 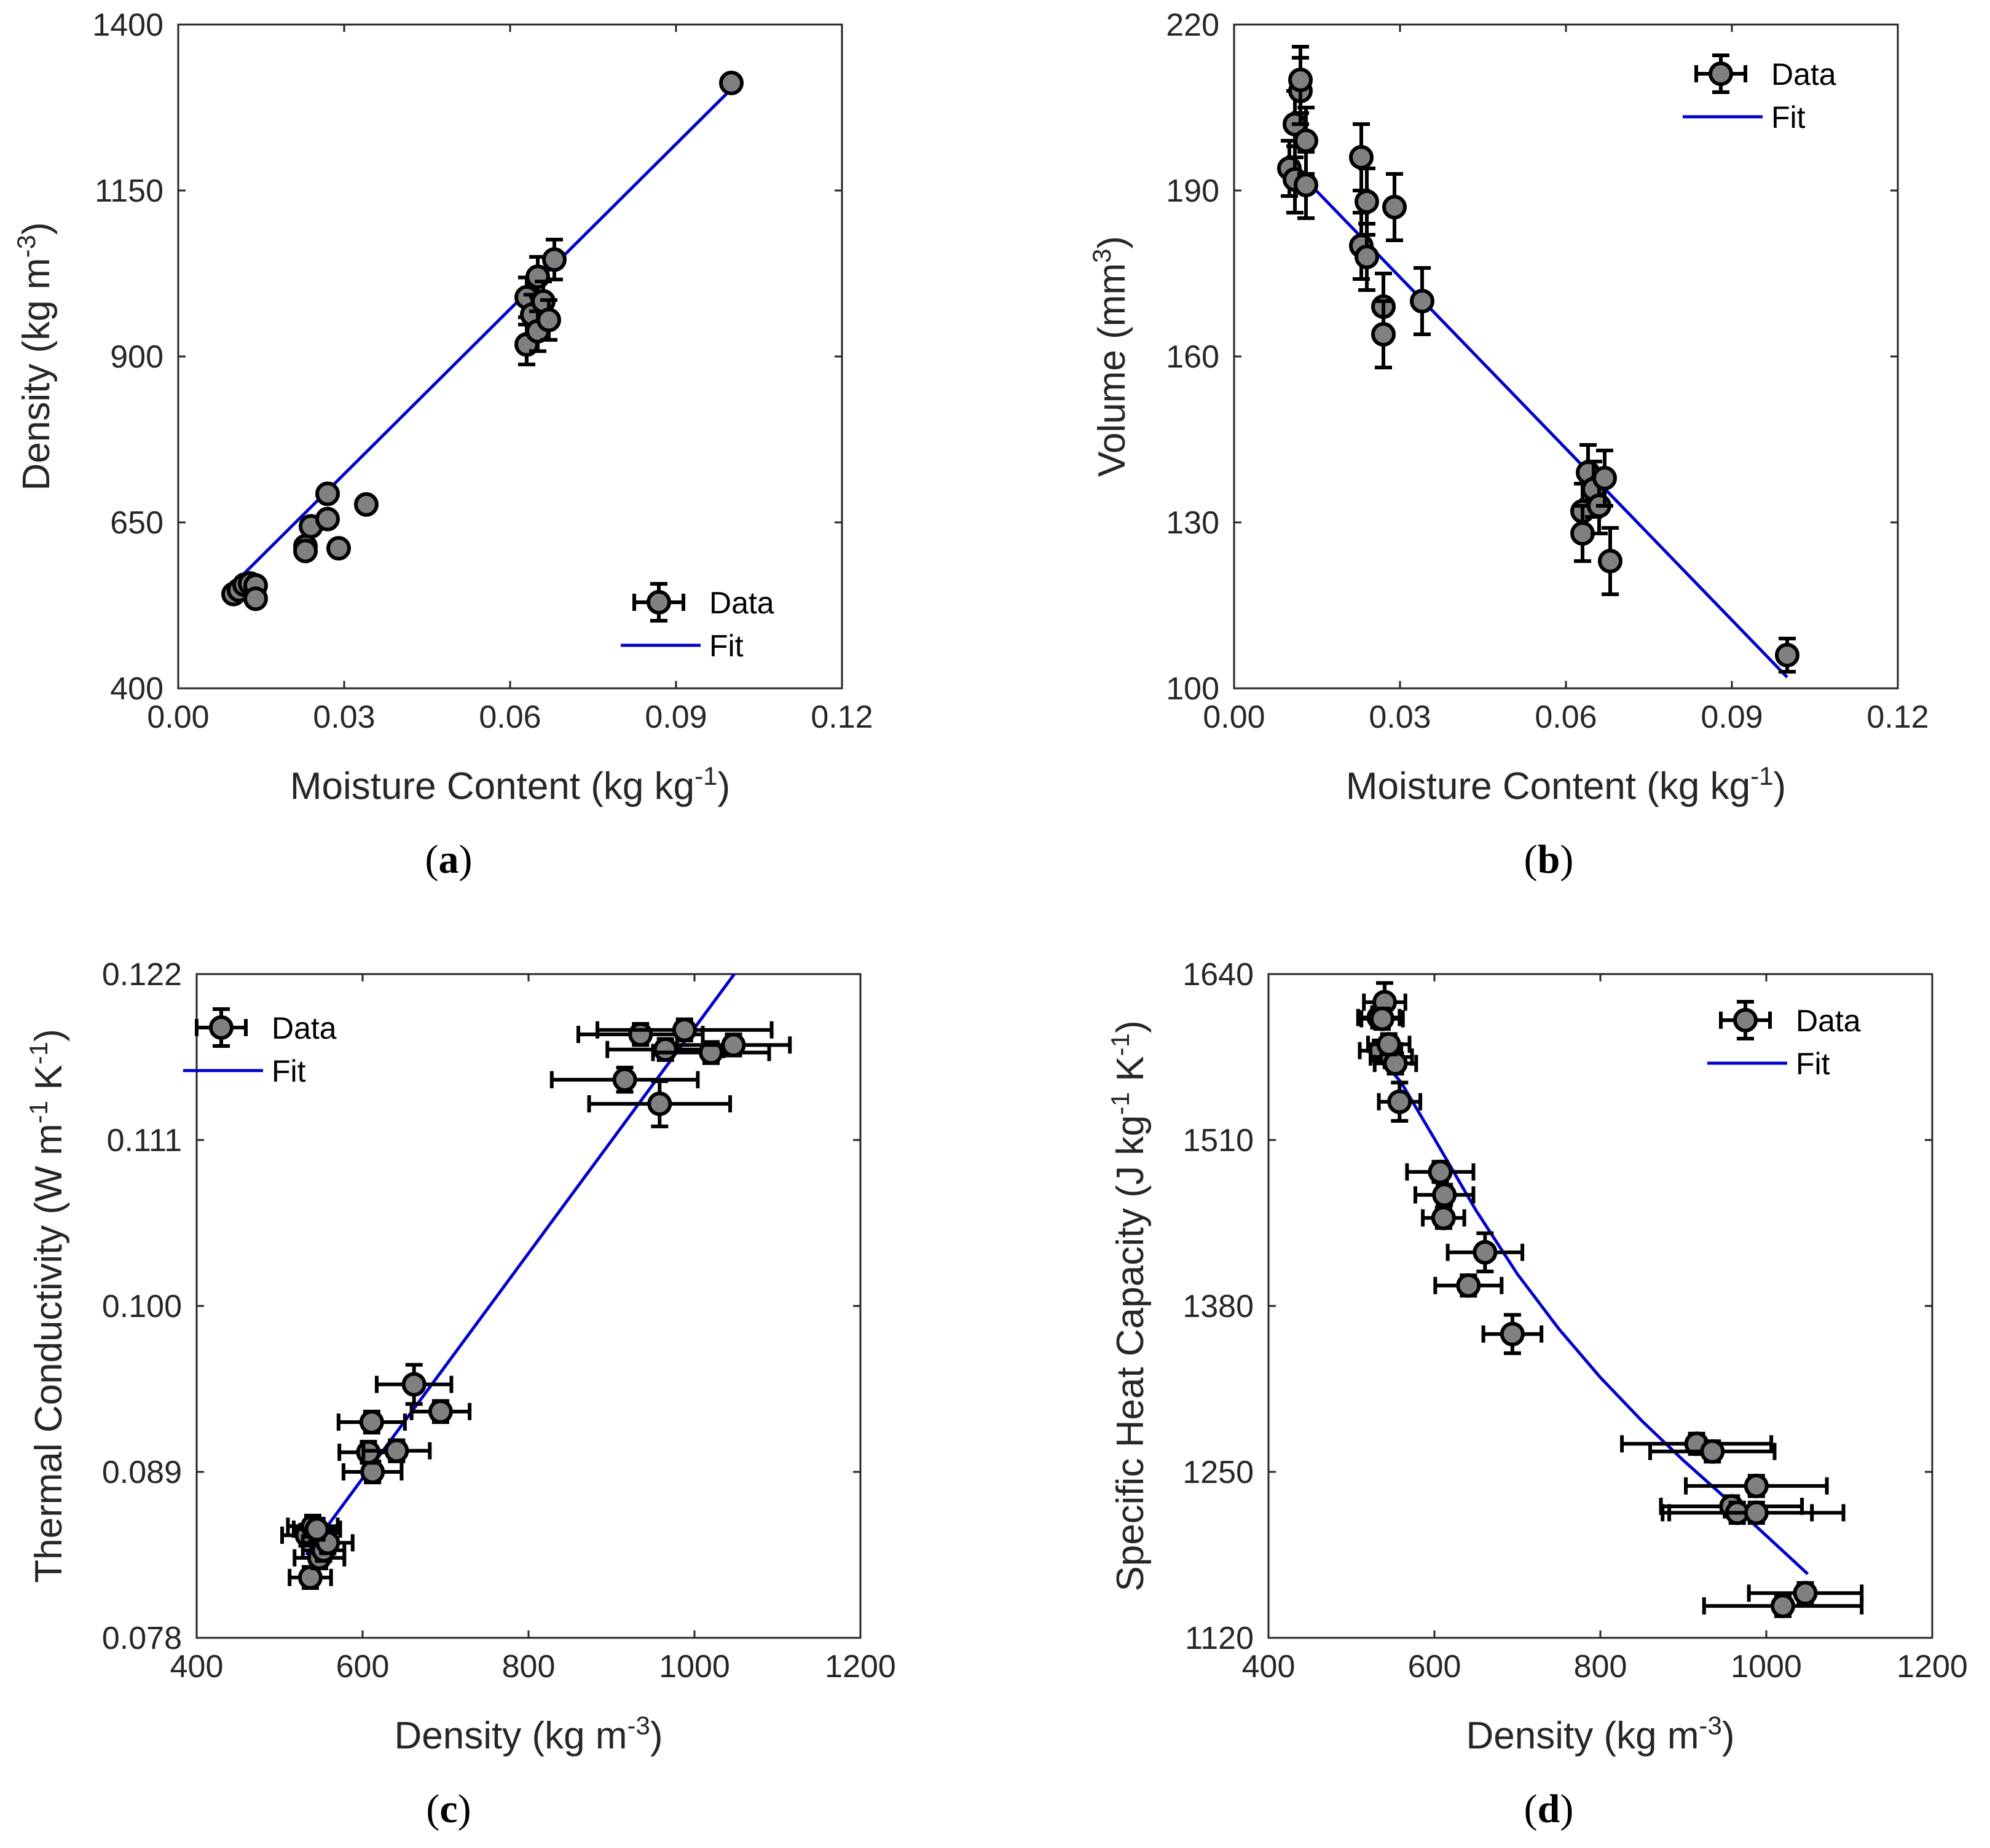 What do you see at coordinates (136, 689) in the screenshot?
I see `y-tick-label: 400` at bounding box center [136, 689].